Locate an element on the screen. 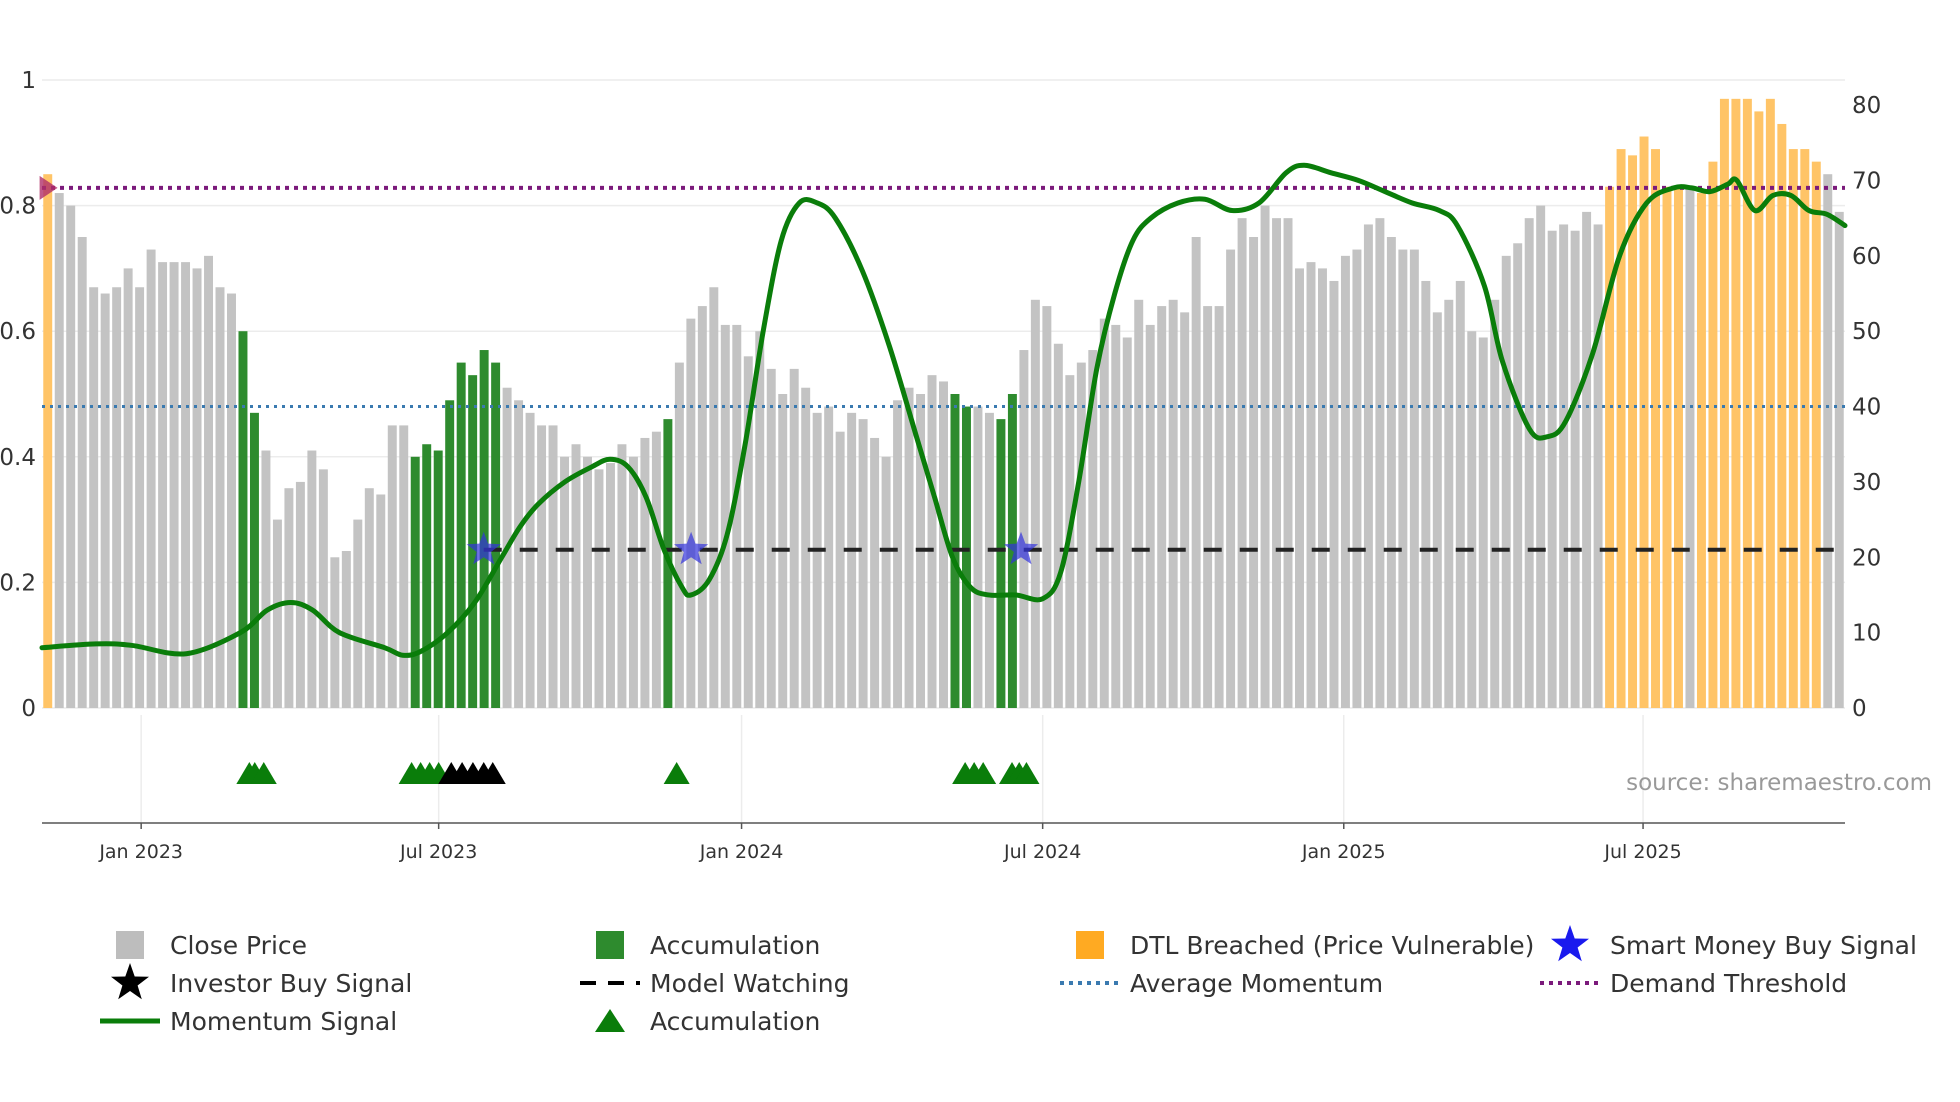 This screenshot has height=1102, width=1960. source-label: source: sharemaestro.com is located at coordinates (1779, 783).